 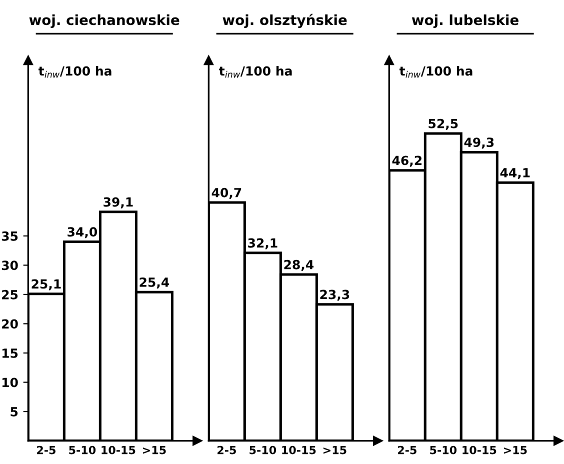 What do you see at coordinates (335, 295) in the screenshot?
I see `data-label: 23,3` at bounding box center [335, 295].